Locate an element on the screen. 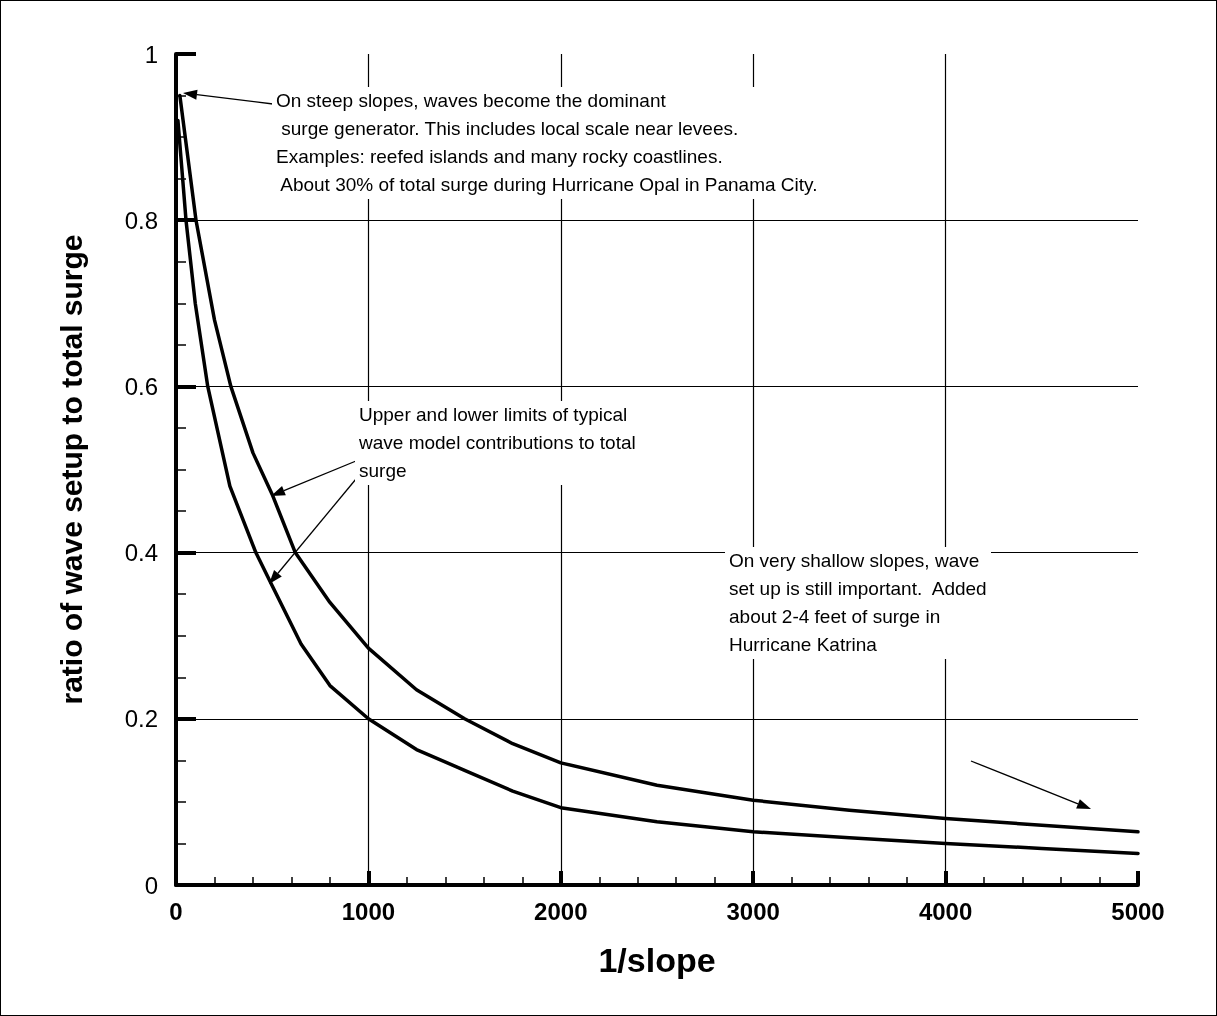 Image resolution: width=1217 pixels, height=1016 pixels. x-axis-title: 1/slope is located at coordinates (657, 960).